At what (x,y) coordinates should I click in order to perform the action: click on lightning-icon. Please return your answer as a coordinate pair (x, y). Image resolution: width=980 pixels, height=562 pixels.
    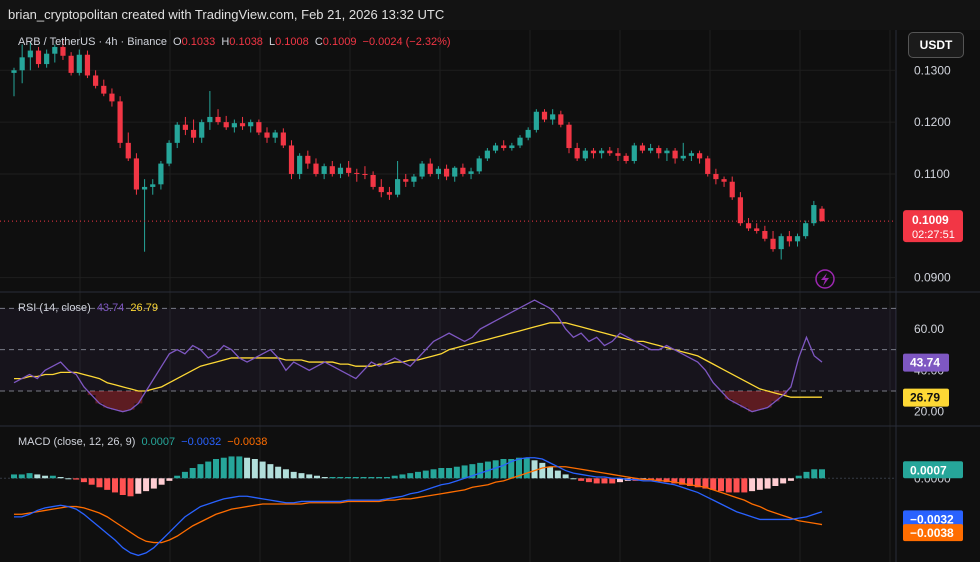
    Looking at the image, I should click on (825, 279).